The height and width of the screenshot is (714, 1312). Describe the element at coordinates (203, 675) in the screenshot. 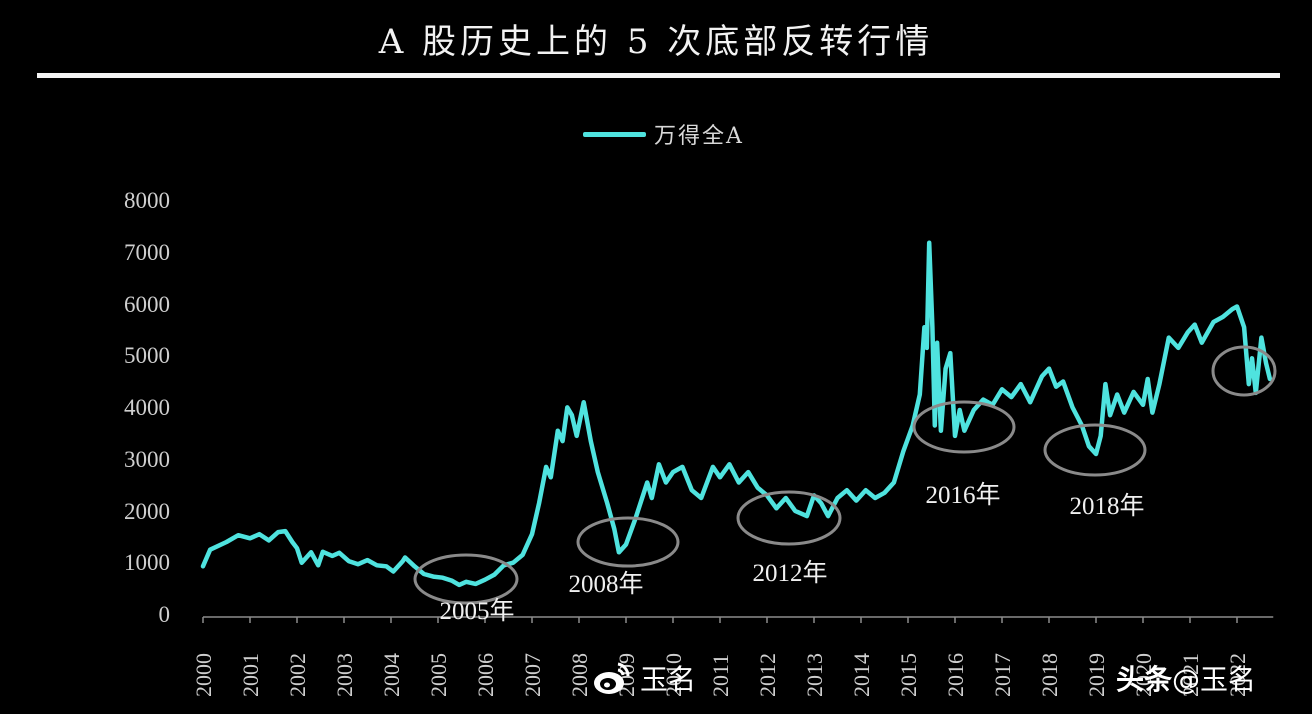

I see `x-tick-label: 2000` at that location.